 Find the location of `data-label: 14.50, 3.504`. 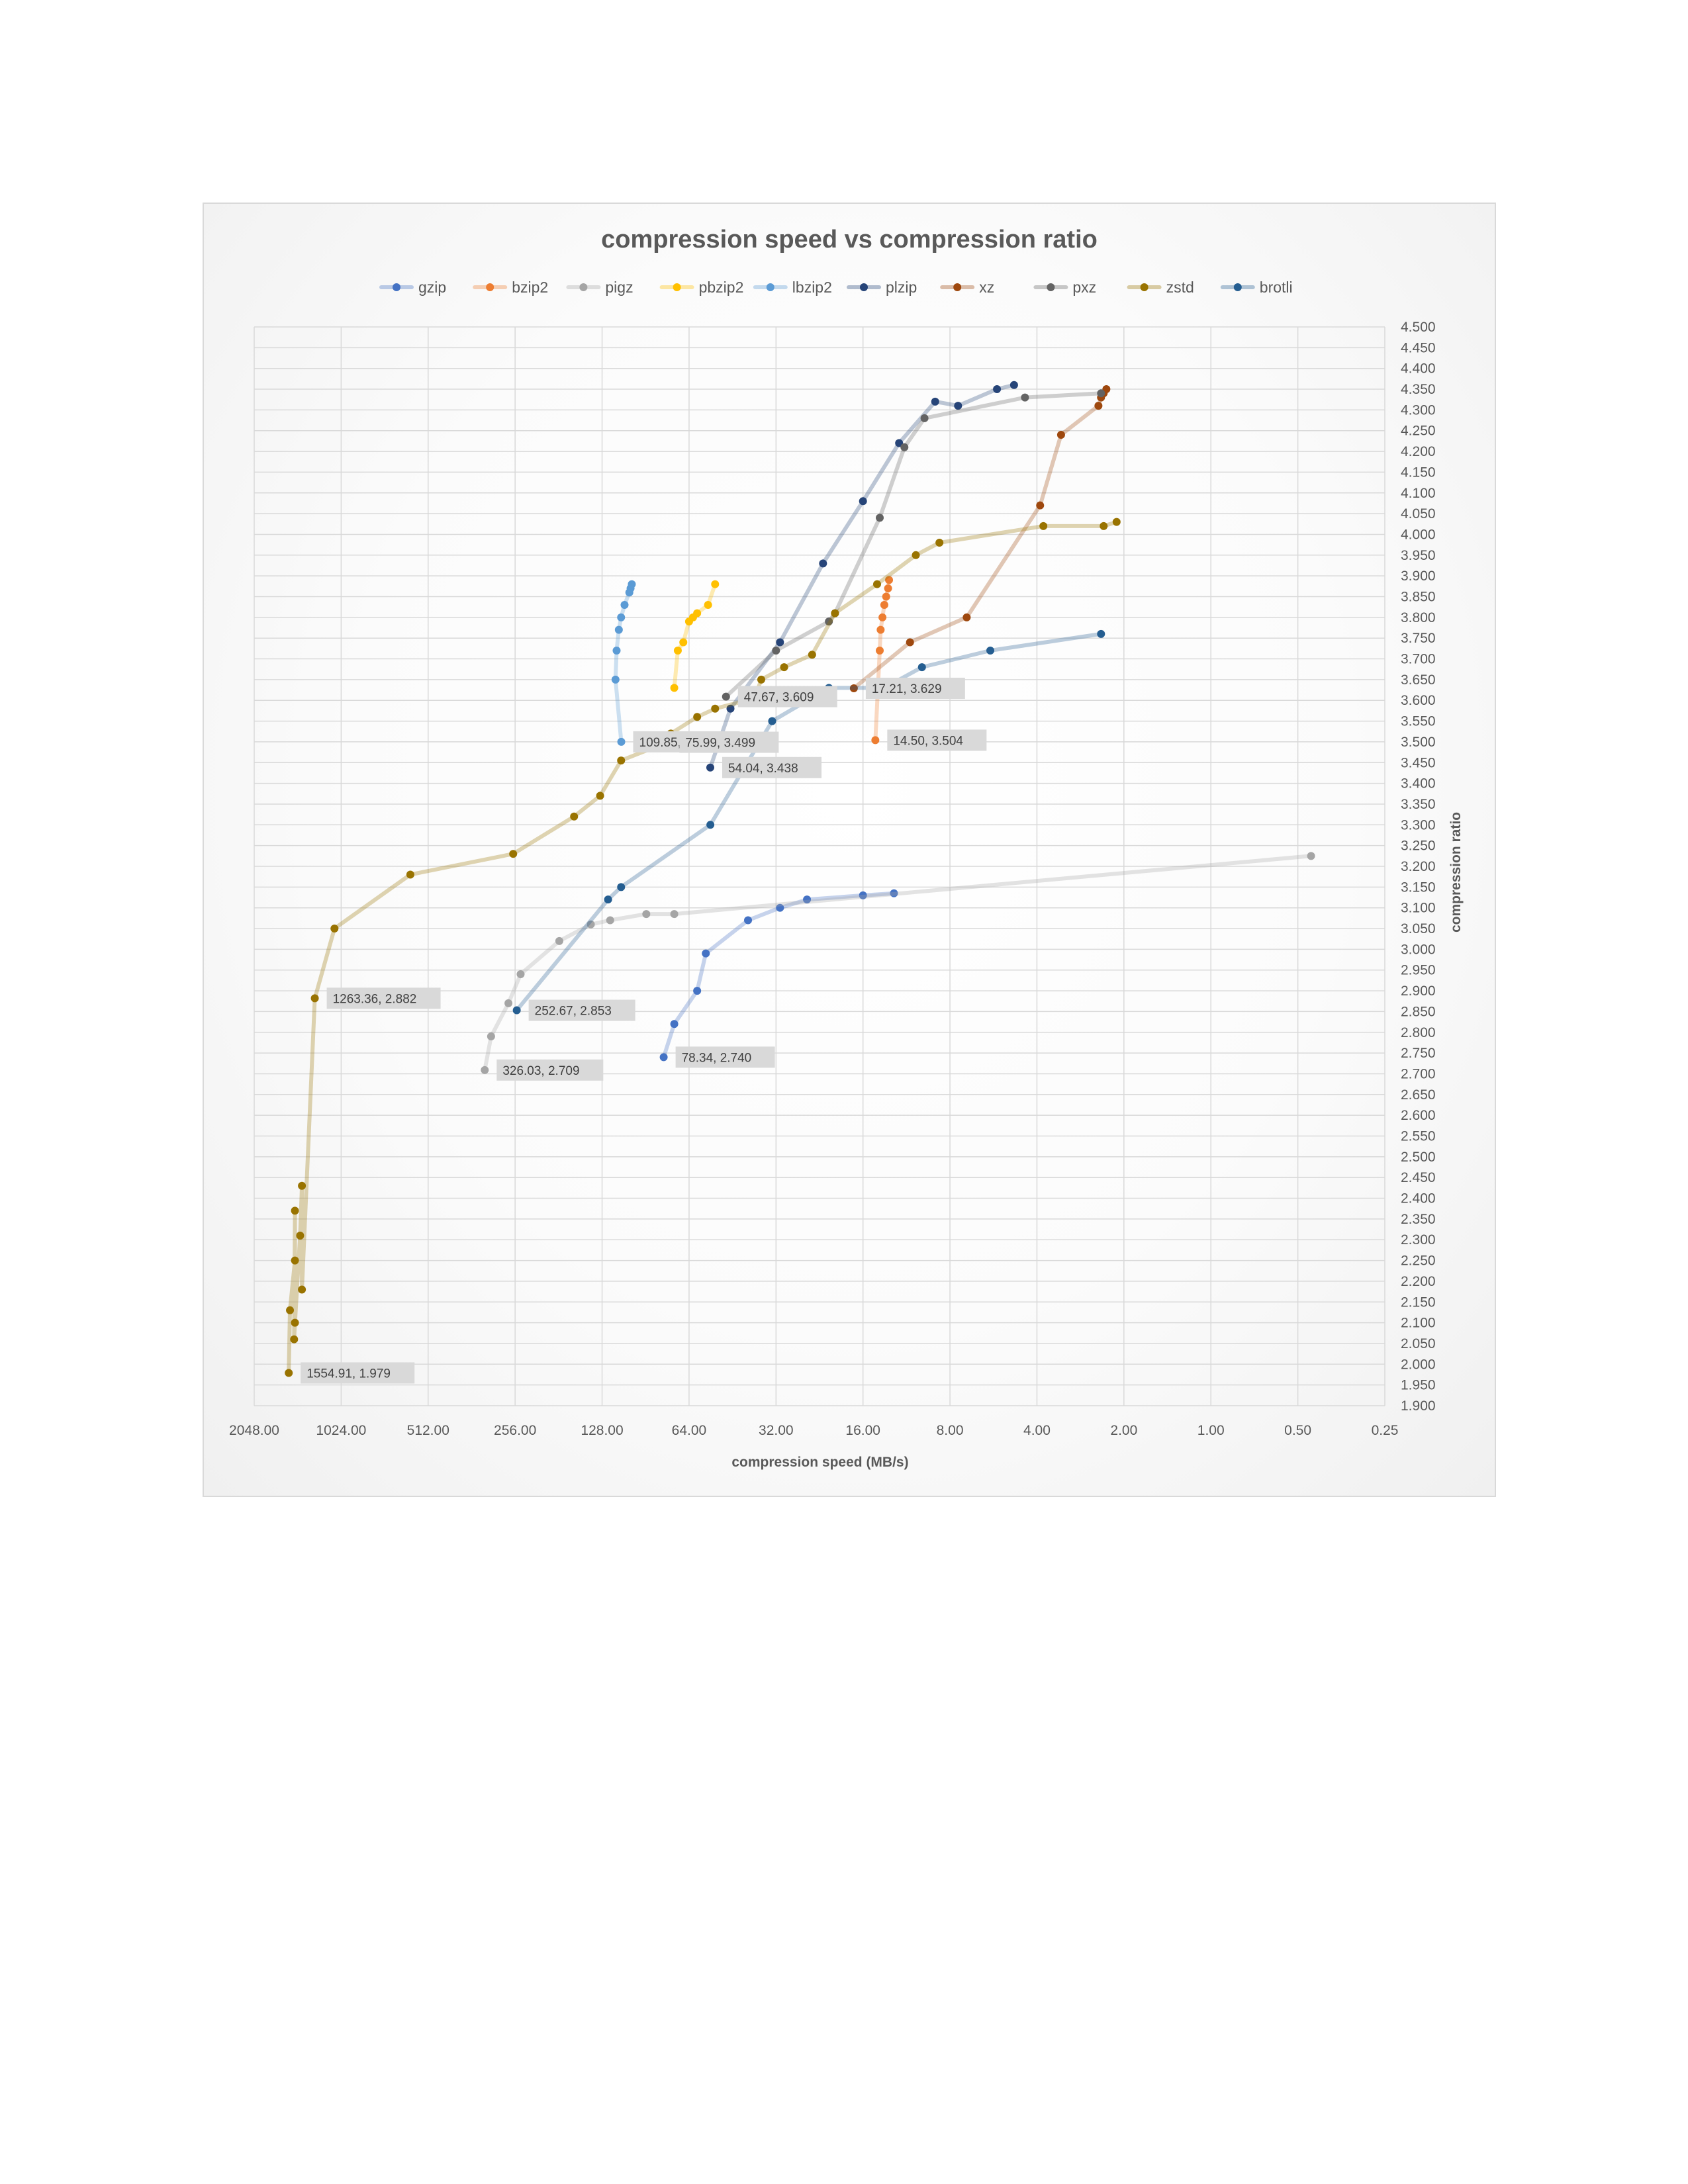

data-label: 14.50, 3.504 is located at coordinates (937, 740).